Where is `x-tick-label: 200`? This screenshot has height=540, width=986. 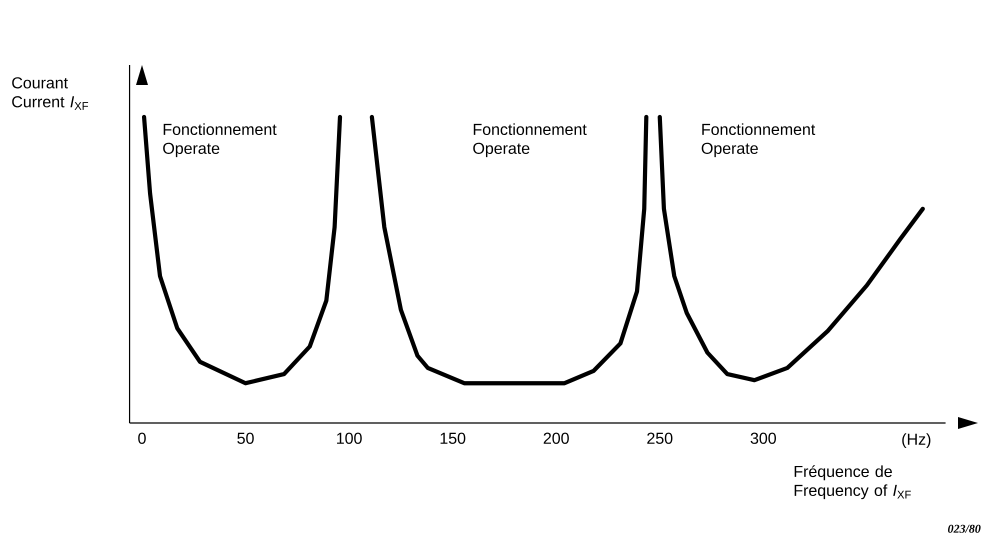 x-tick-label: 200 is located at coordinates (556, 438).